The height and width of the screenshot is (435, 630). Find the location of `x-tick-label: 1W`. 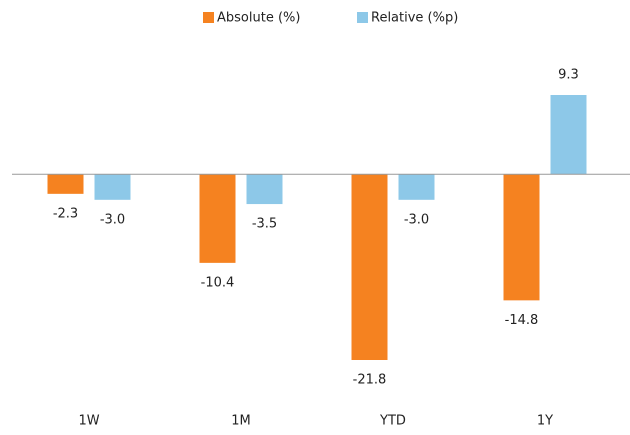

x-tick-label: 1W is located at coordinates (88, 421).